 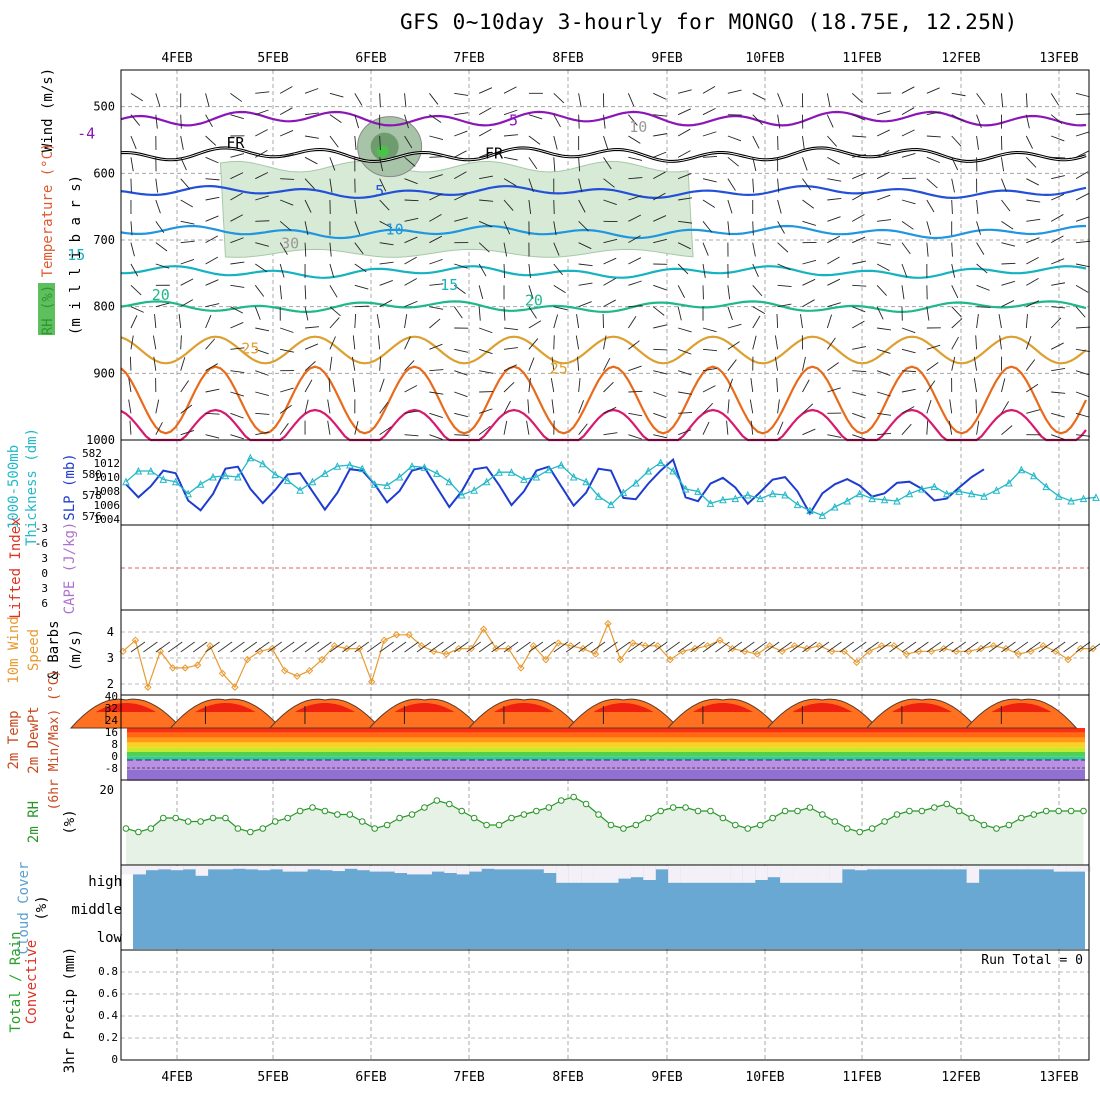 What do you see at coordinates (176, 1077) in the screenshot?
I see `x-tick-label-bottom: 4FEB` at bounding box center [176, 1077].